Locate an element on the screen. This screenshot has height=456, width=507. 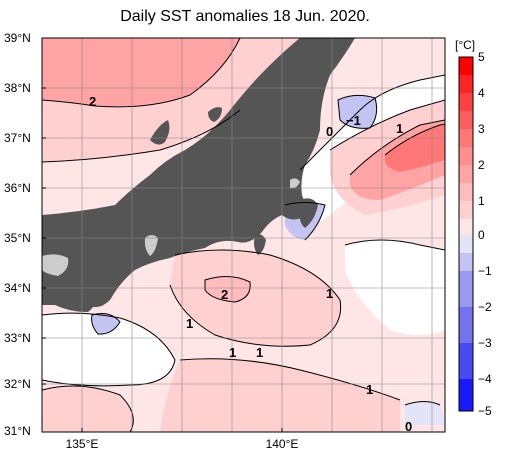
land-sado is located at coordinates (215, 114).